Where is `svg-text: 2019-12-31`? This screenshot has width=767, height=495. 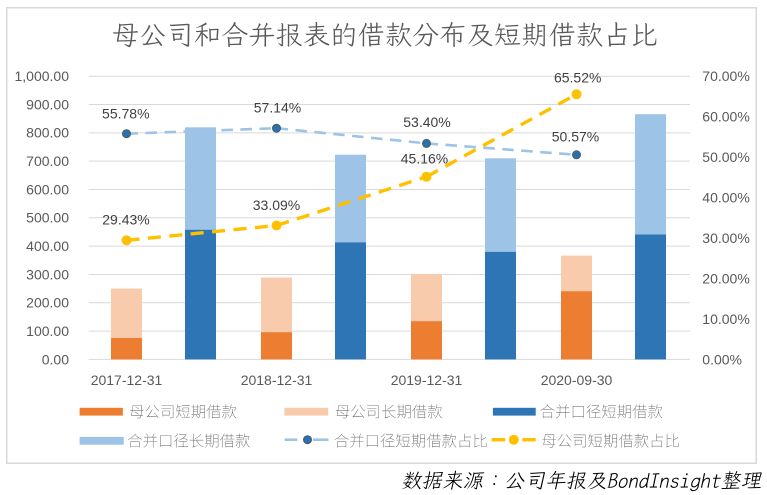
svg-text: 2019-12-31 is located at coordinates (427, 380).